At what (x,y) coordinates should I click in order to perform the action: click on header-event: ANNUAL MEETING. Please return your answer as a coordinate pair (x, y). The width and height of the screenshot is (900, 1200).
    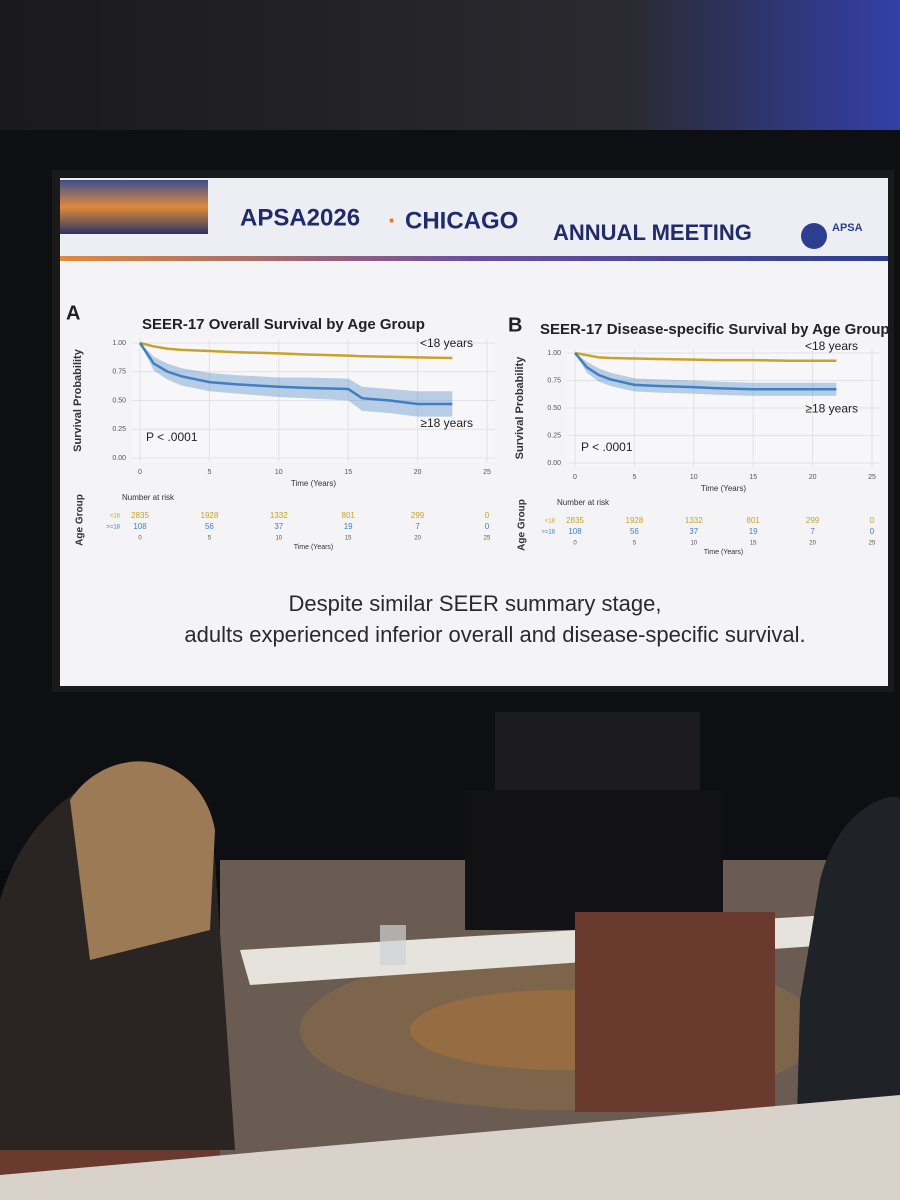
    Looking at the image, I should click on (652, 232).